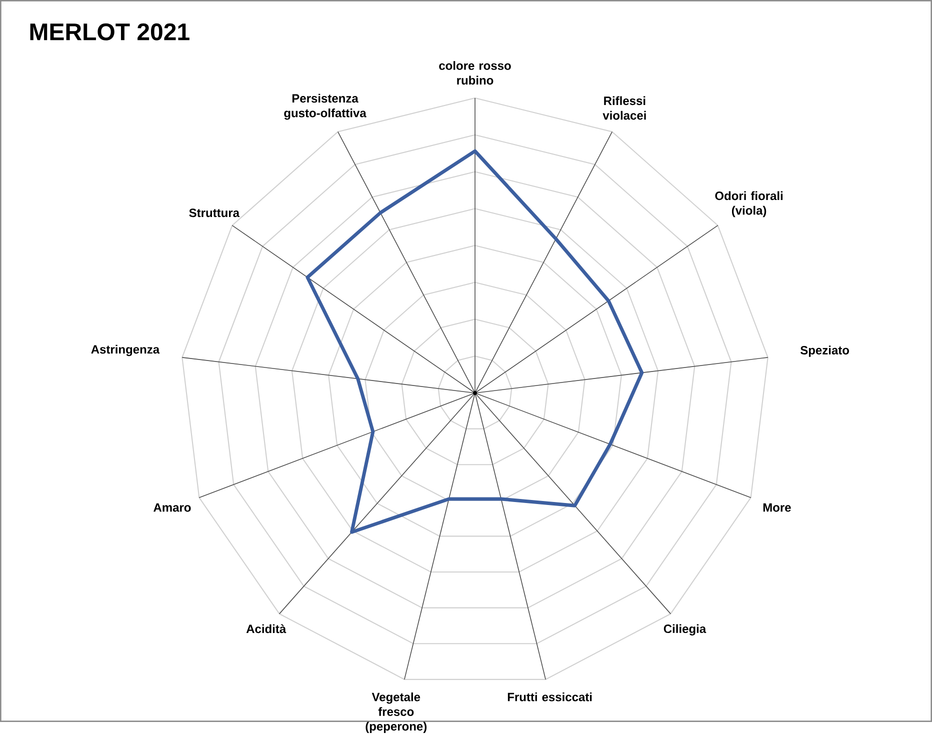 This screenshot has height=734, width=932. Describe the element at coordinates (110, 31) in the screenshot. I see `chart-title: MERLOT 2021` at that location.